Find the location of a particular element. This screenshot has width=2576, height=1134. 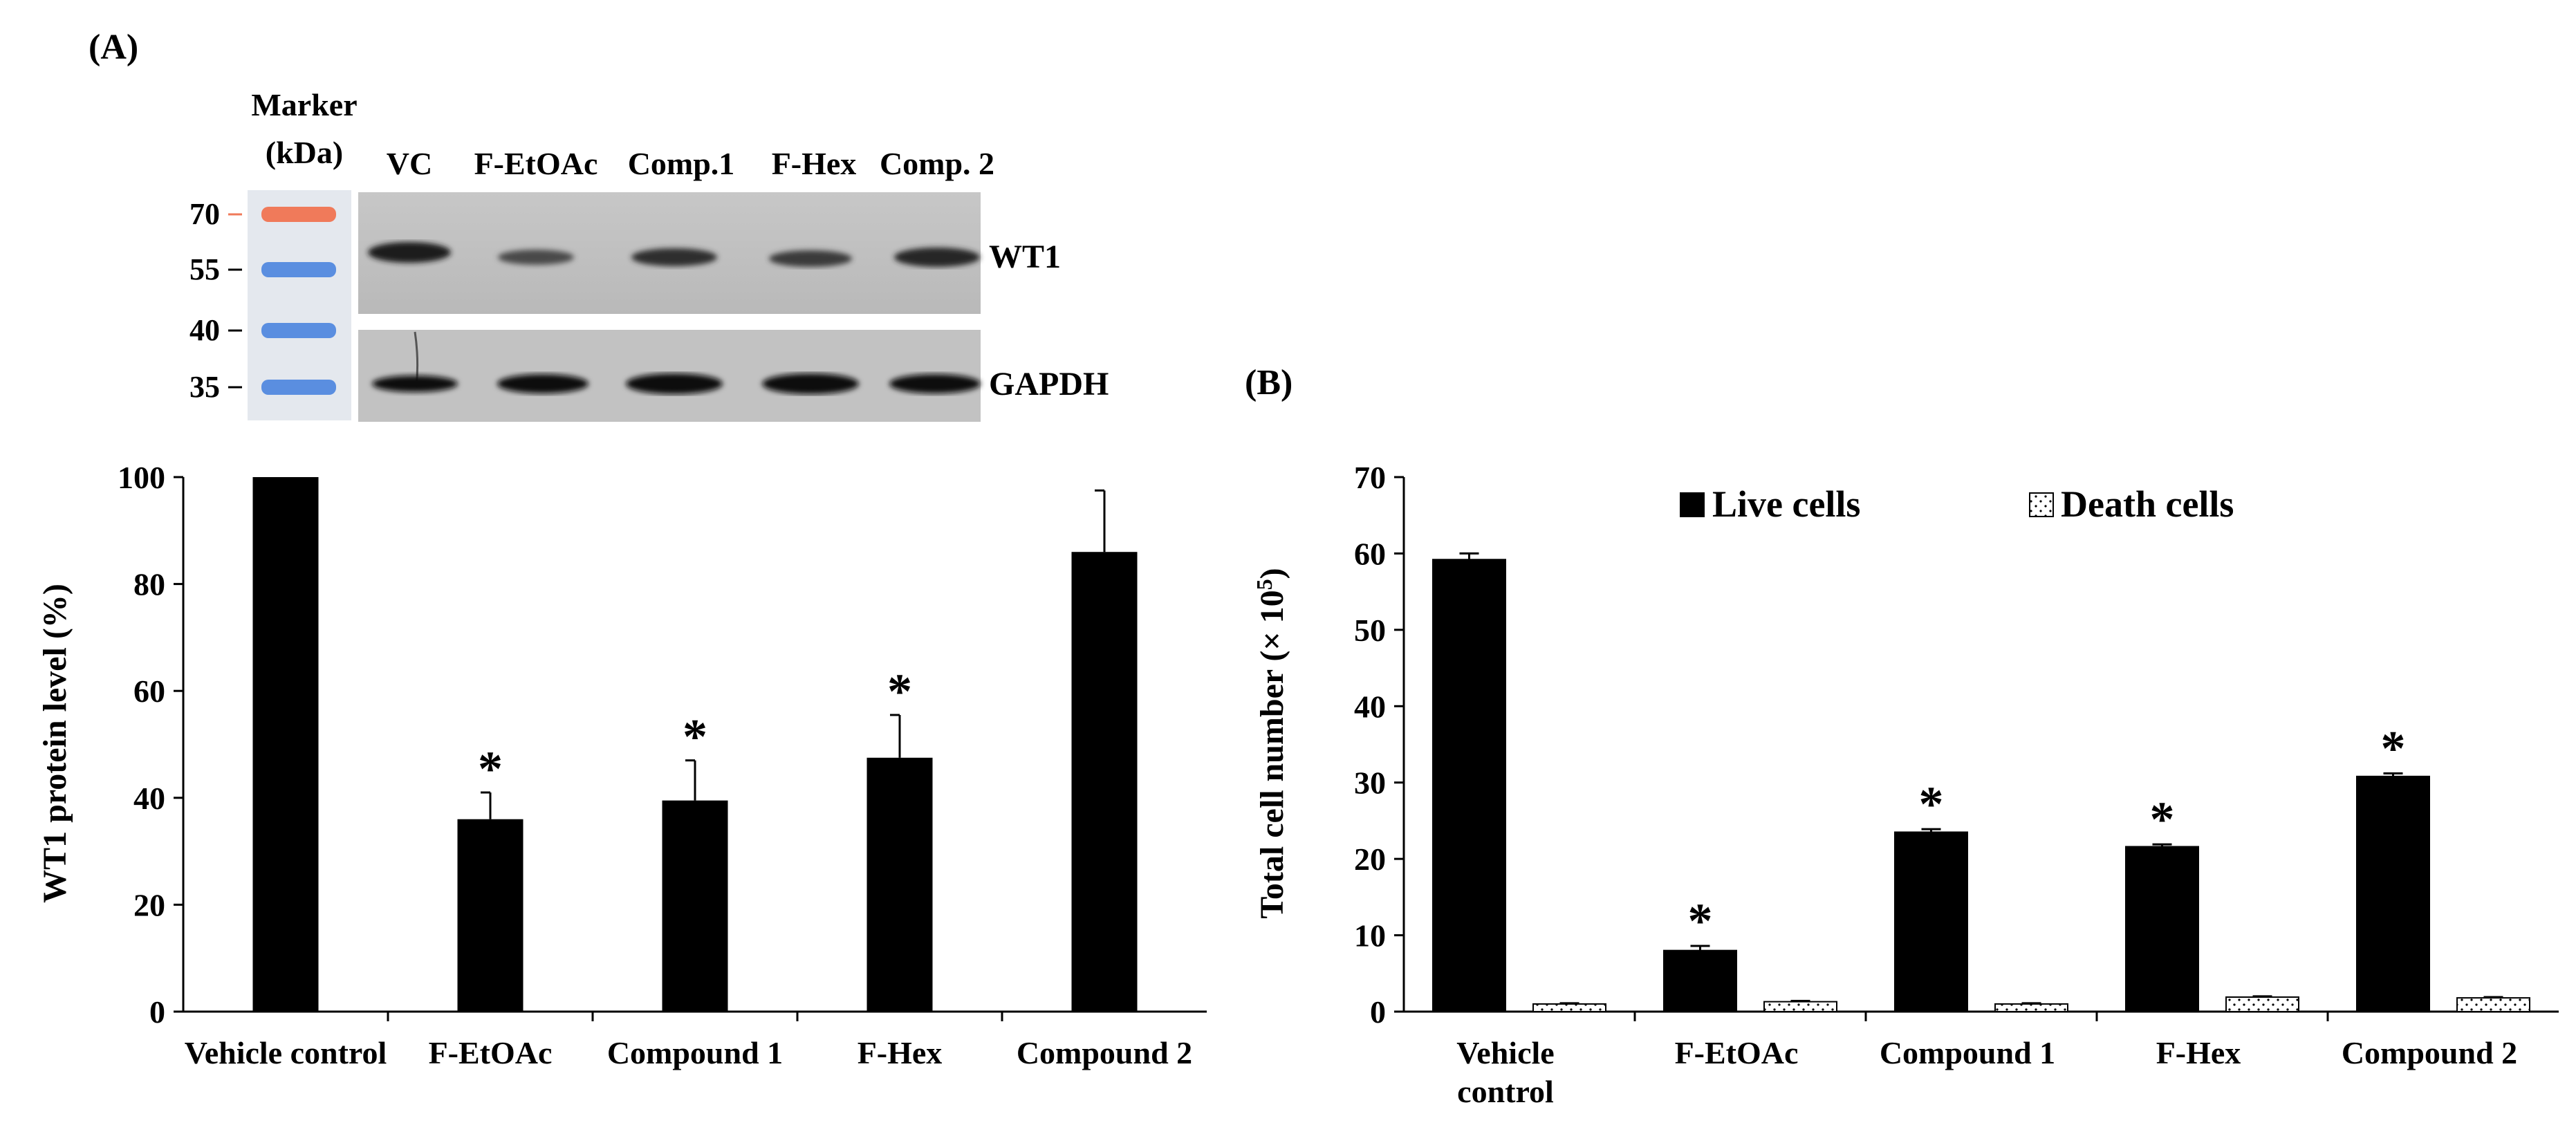

panel-b-y-tick-label: 70 is located at coordinates (1370, 477).